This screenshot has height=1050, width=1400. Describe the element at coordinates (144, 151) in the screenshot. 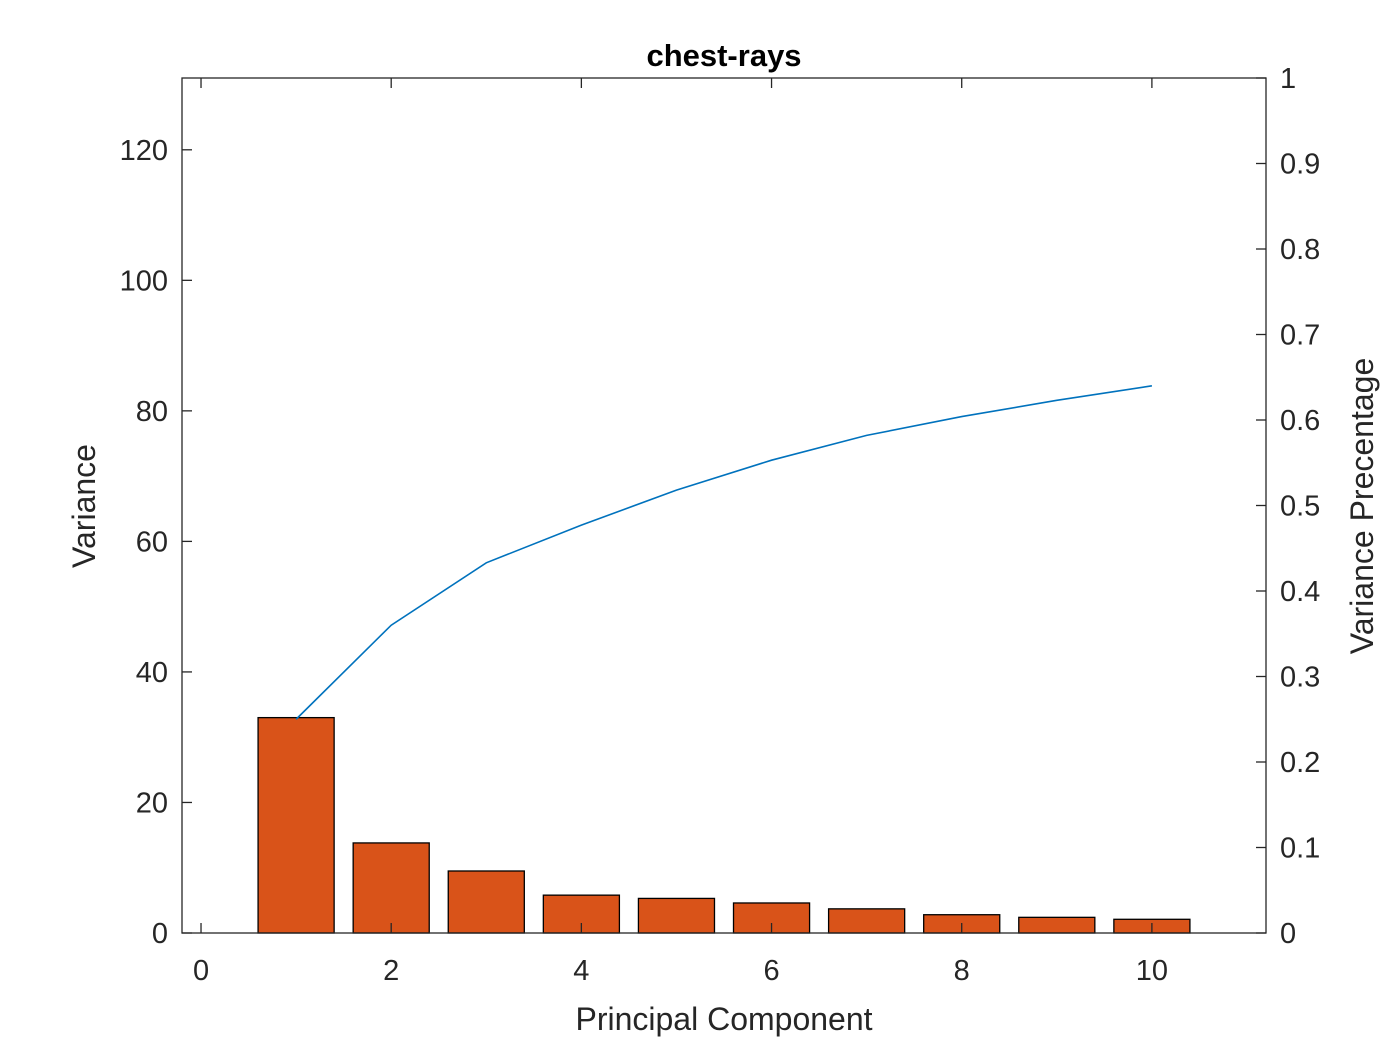

I see `y-tick-label-120: 120` at that location.